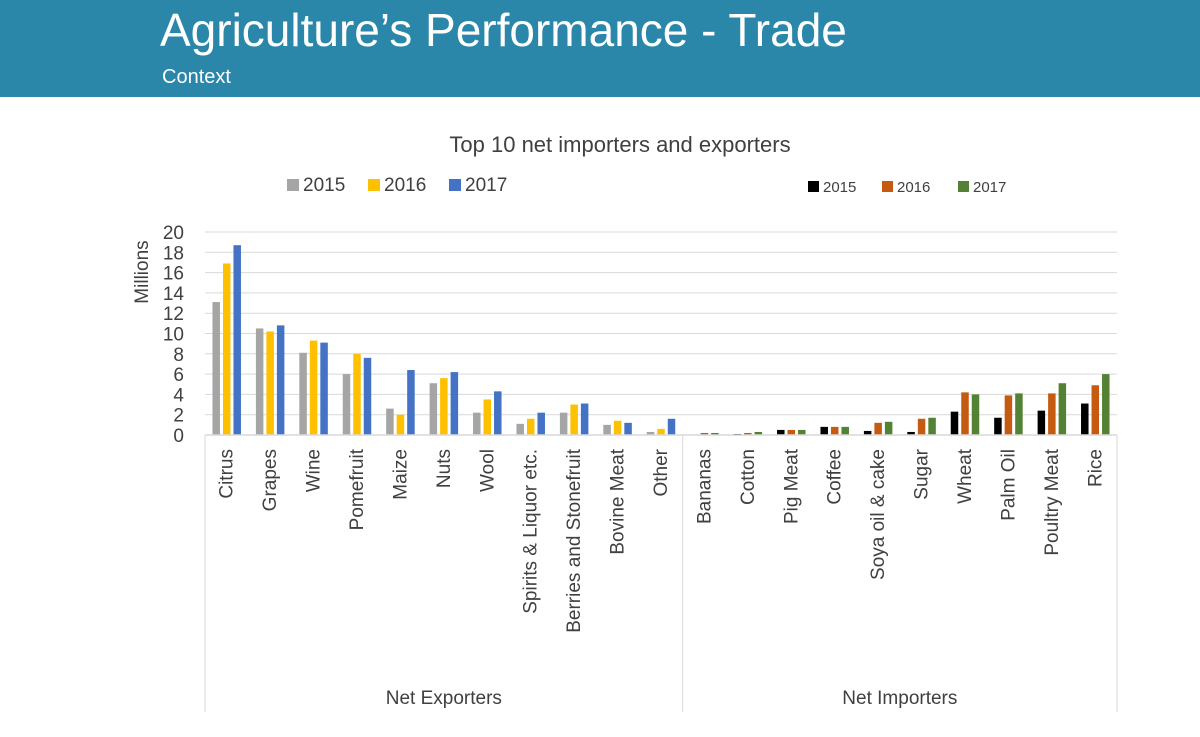 The image size is (1200, 737). What do you see at coordinates (839, 187) in the screenshot?
I see `legend-label-importers-2015: 2015` at bounding box center [839, 187].